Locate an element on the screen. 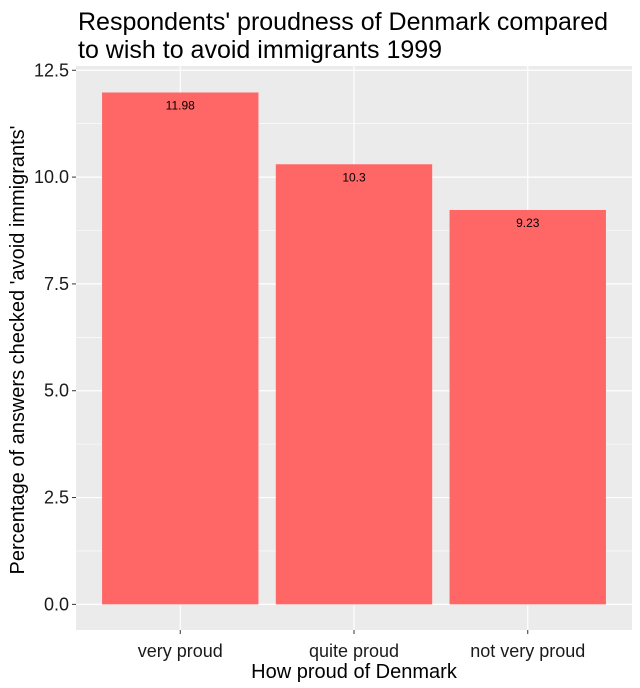  y-axis: 0.0 2.5 5.0 7.5 10.0 12.5 is located at coordinates (55, 337).